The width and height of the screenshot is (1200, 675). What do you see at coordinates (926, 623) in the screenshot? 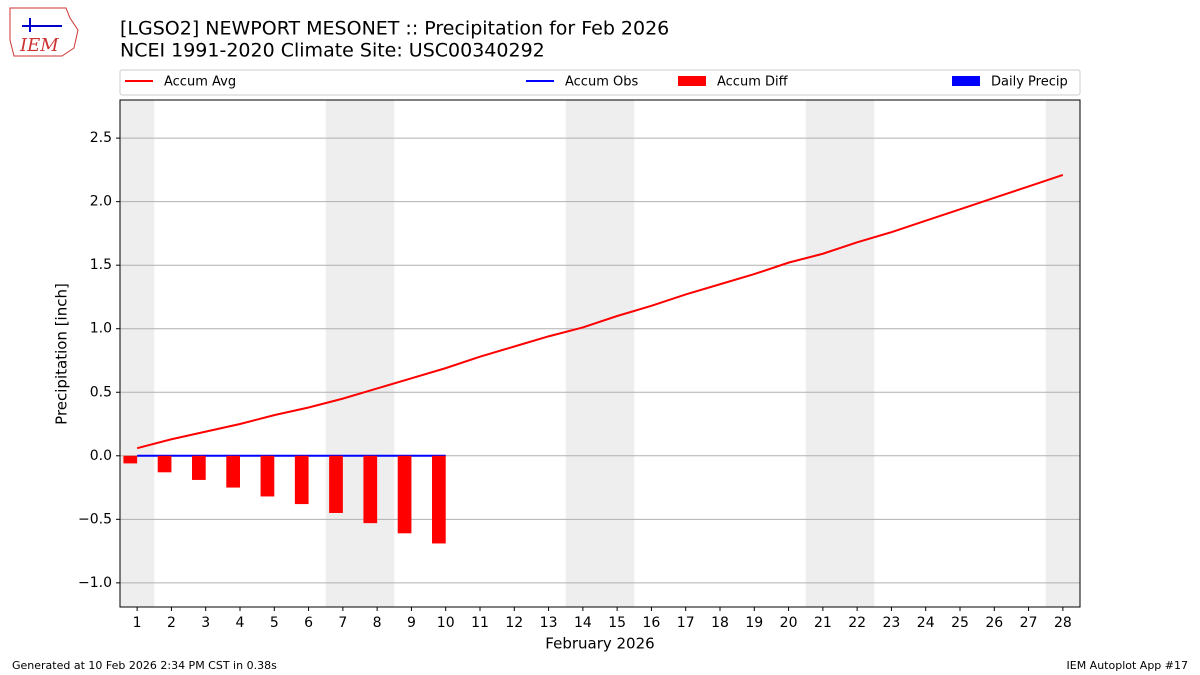
I see `x-tick-label: 24` at bounding box center [926, 623].